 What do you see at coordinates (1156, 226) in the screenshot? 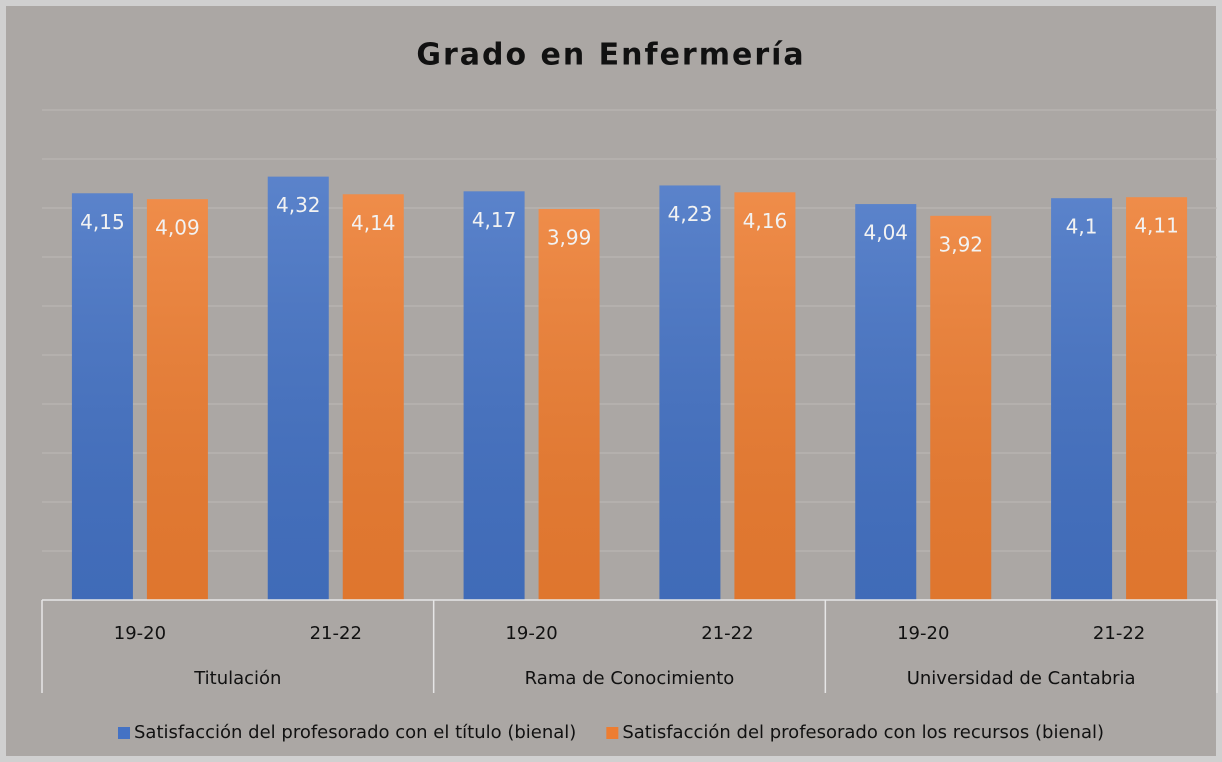
I see `data-label: 4,11` at bounding box center [1156, 226].